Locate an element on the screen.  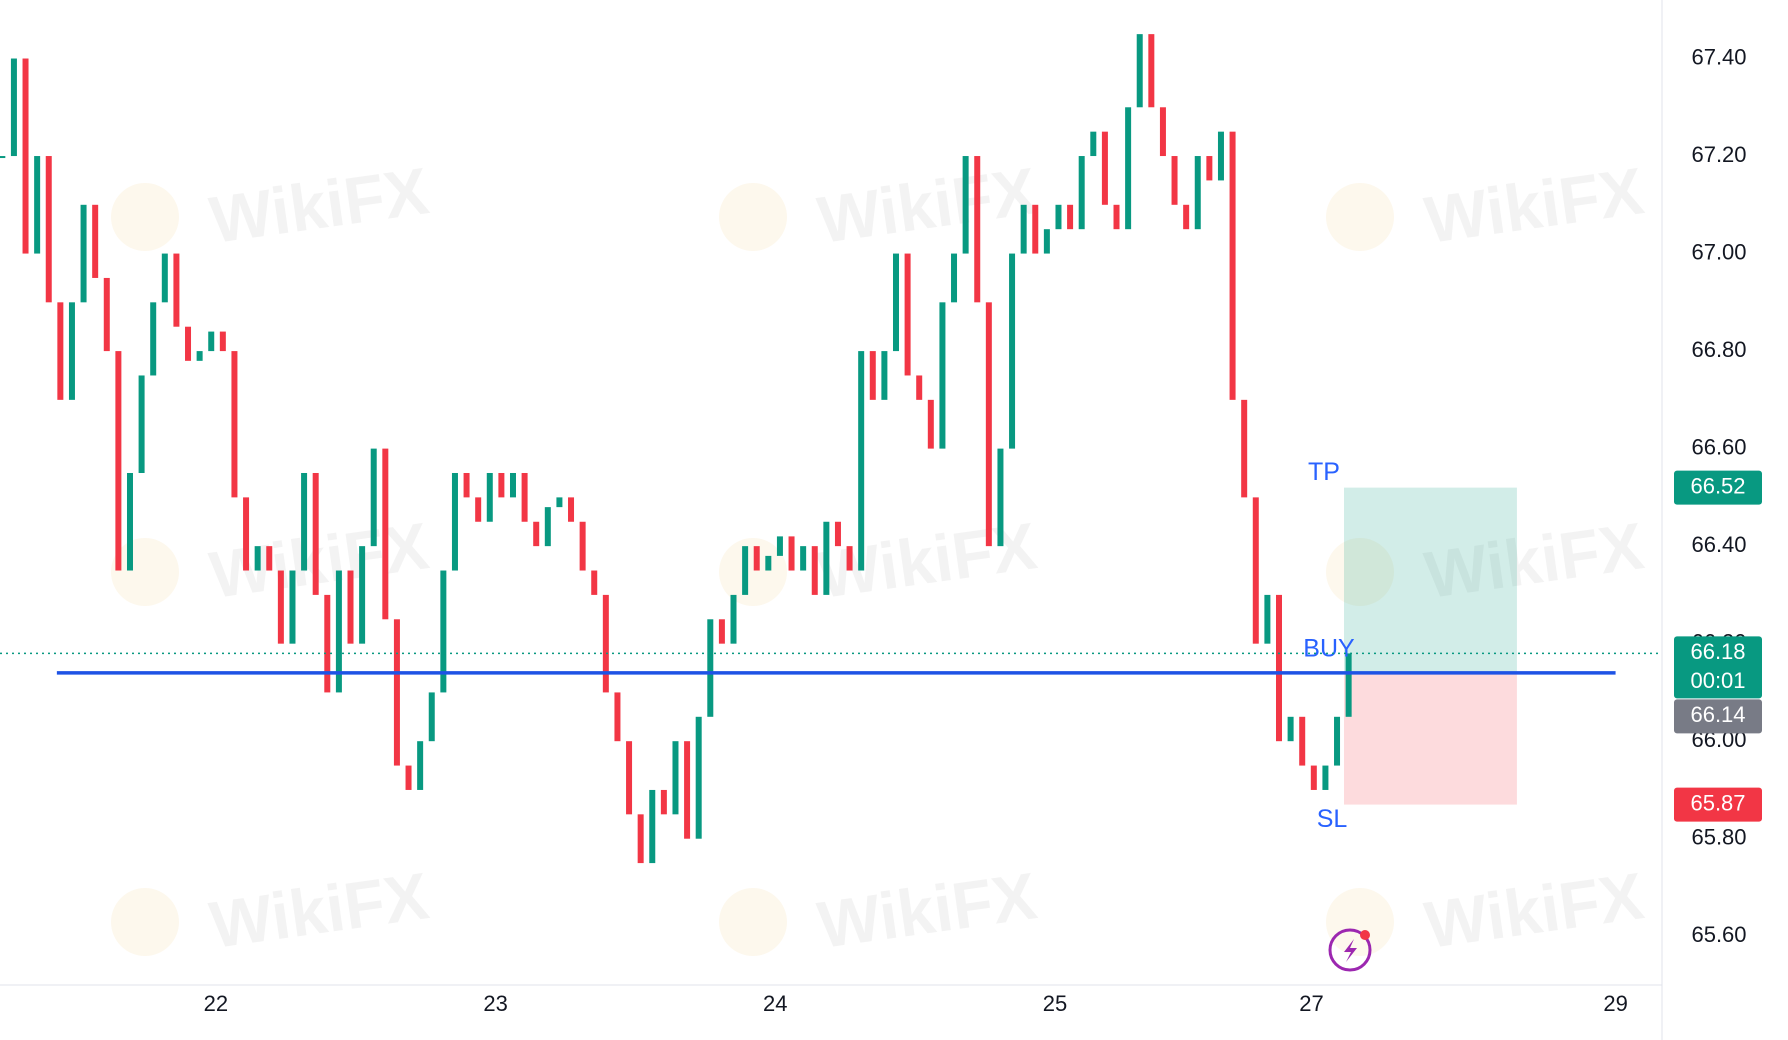
entry-label: BUY is located at coordinates (1329, 649).